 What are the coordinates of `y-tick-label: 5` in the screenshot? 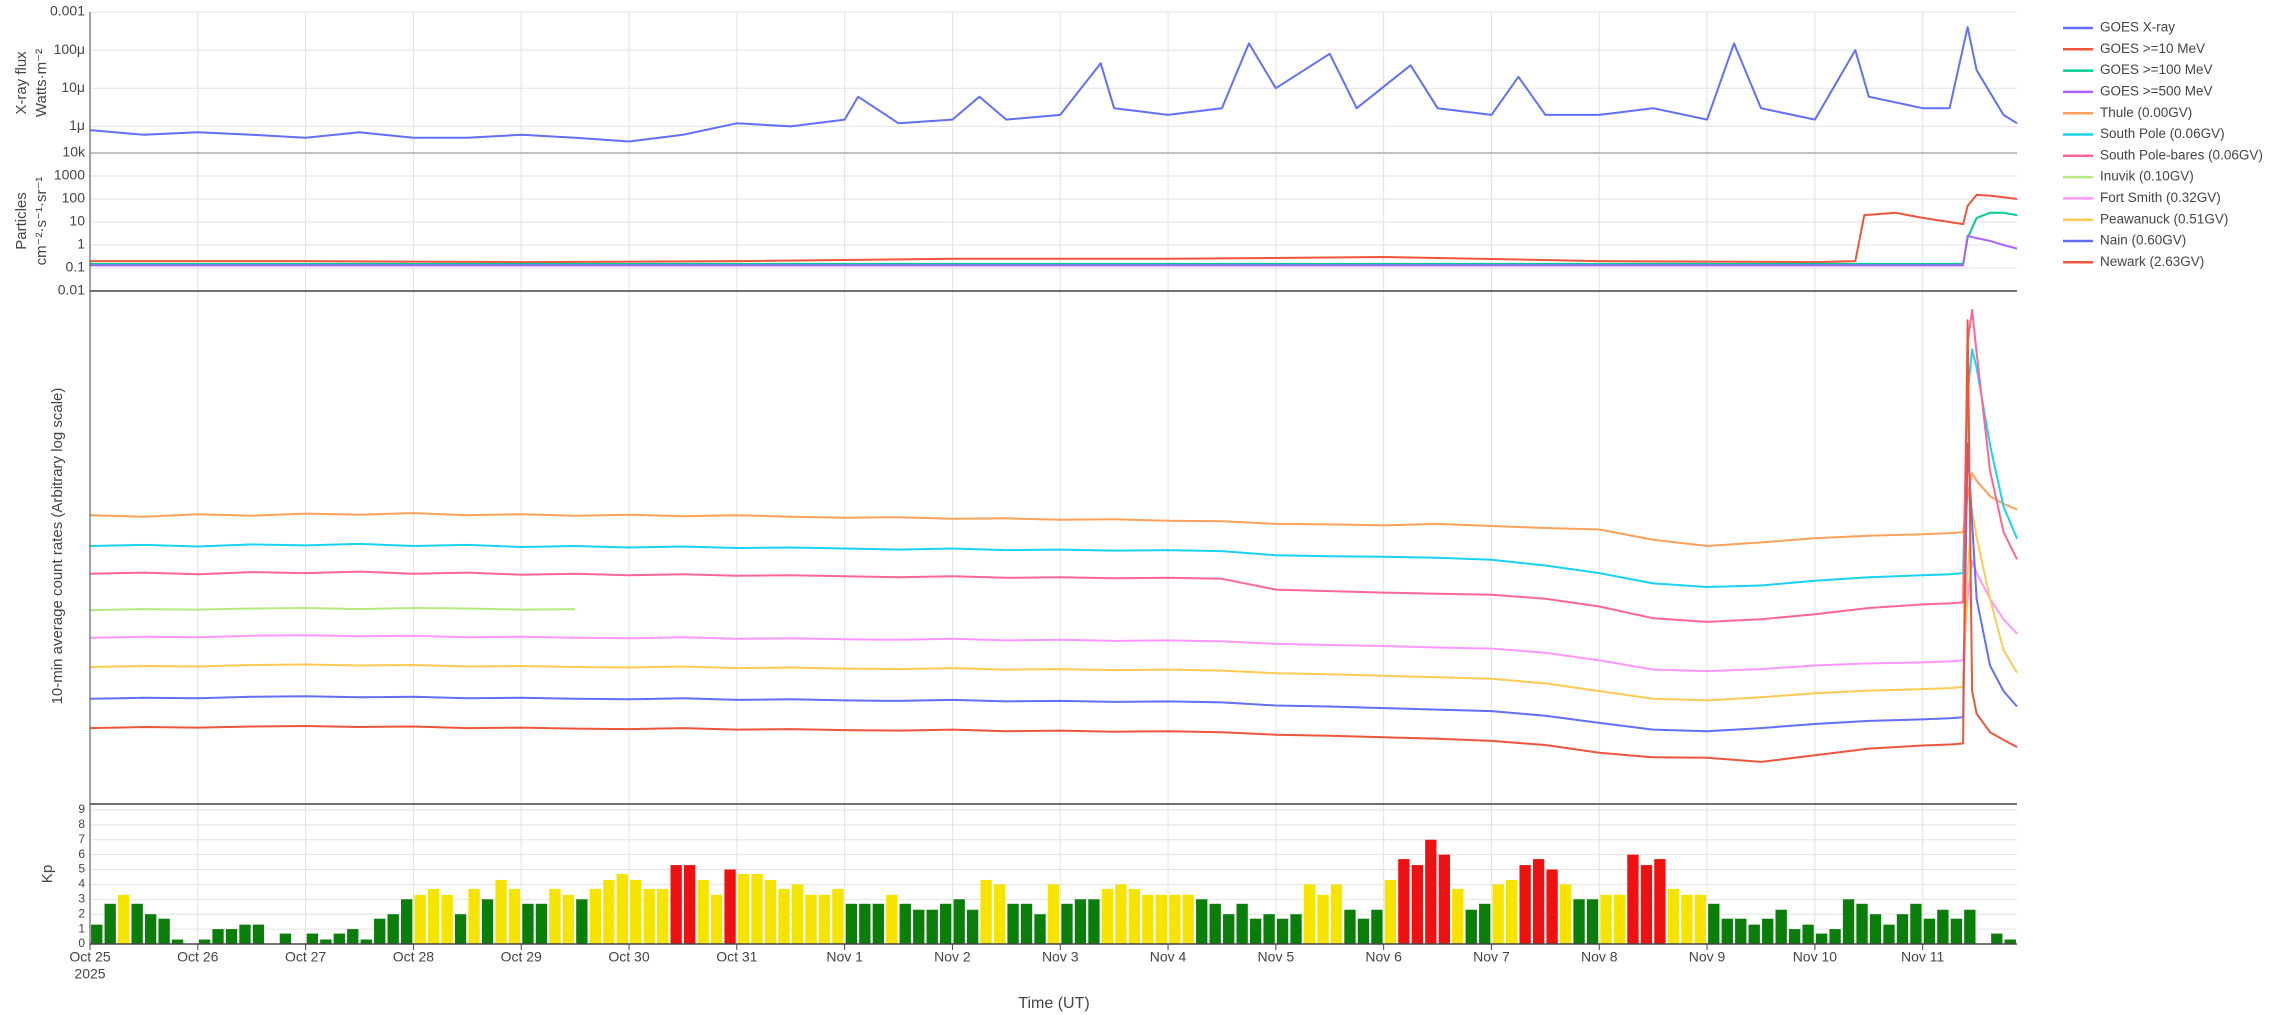 It's located at (81, 869).